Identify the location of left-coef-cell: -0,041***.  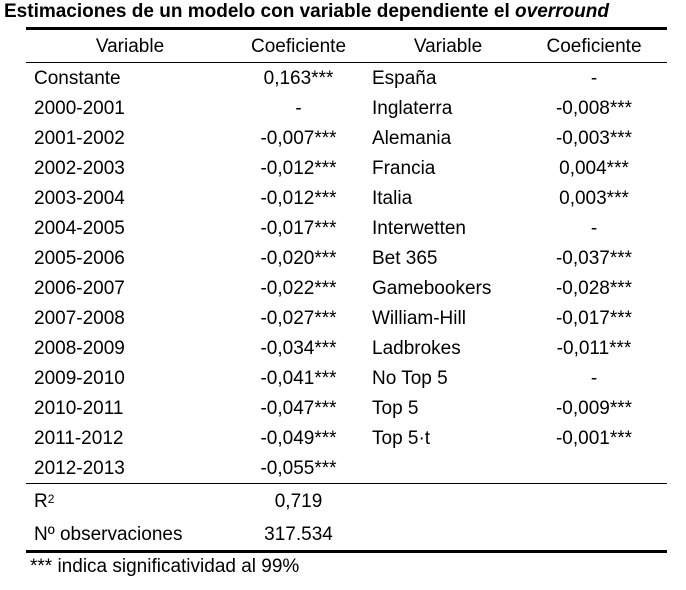
(298, 378).